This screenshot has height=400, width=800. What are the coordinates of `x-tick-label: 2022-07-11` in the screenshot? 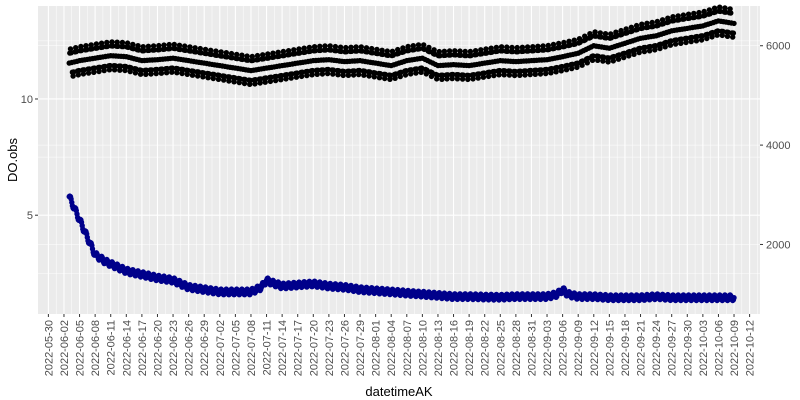 It's located at (268, 347).